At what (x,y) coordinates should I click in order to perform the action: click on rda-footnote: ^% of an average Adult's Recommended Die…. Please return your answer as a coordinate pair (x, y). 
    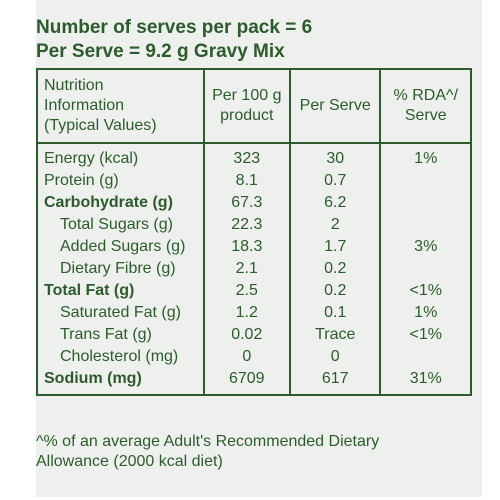
    Looking at the image, I should click on (208, 451).